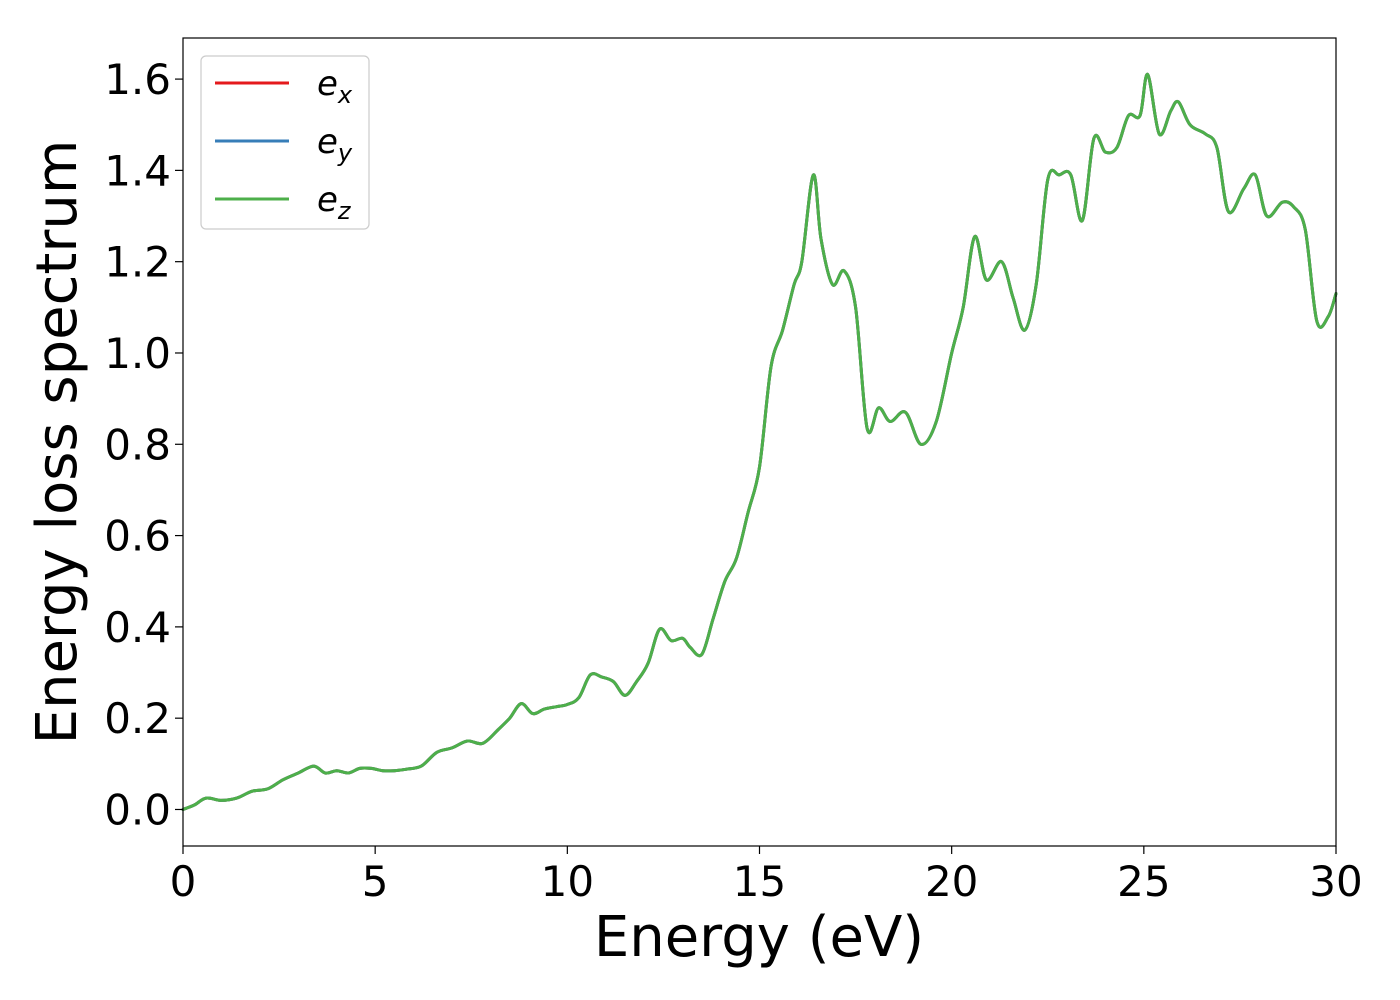 This screenshot has width=1400, height=1000. Describe the element at coordinates (567, 881) in the screenshot. I see `x-tick-label: 10` at that location.